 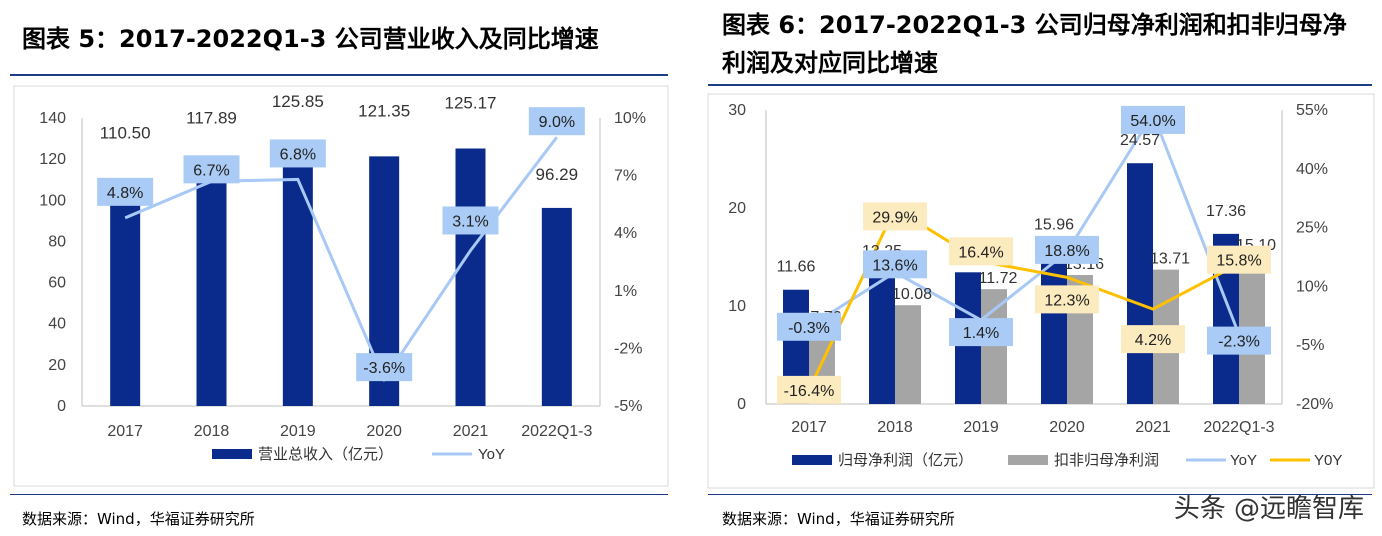 What do you see at coordinates (1023, 298) in the screenshot?
I see `y0y-line` at bounding box center [1023, 298].